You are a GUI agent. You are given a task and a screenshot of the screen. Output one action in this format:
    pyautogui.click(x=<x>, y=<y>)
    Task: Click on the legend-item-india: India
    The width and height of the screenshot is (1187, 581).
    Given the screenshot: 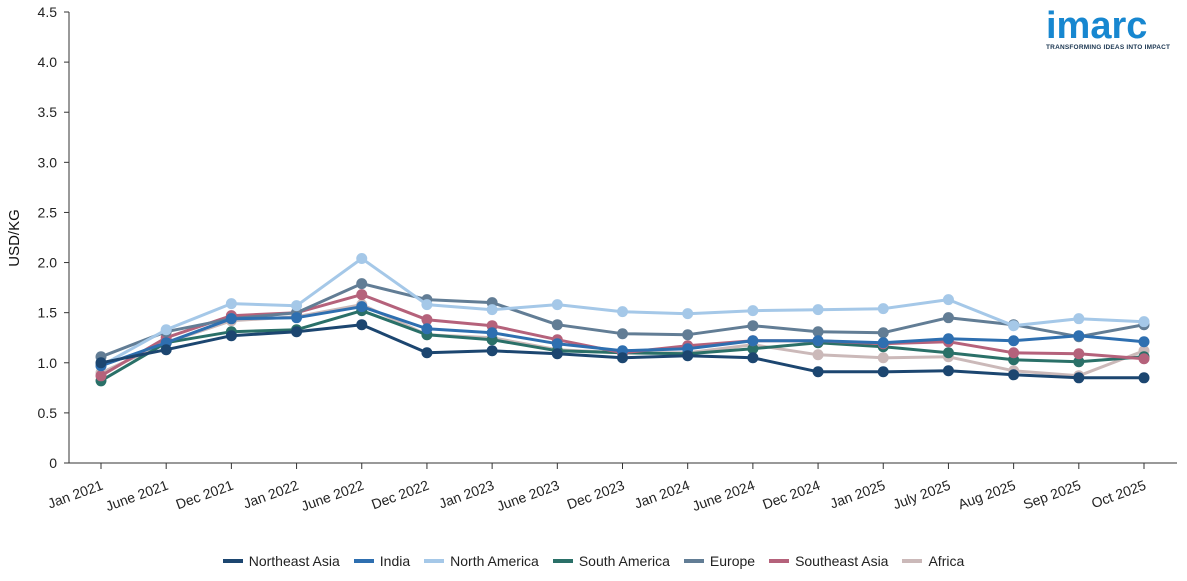 What is the action you would take?
    pyautogui.click(x=381, y=561)
    